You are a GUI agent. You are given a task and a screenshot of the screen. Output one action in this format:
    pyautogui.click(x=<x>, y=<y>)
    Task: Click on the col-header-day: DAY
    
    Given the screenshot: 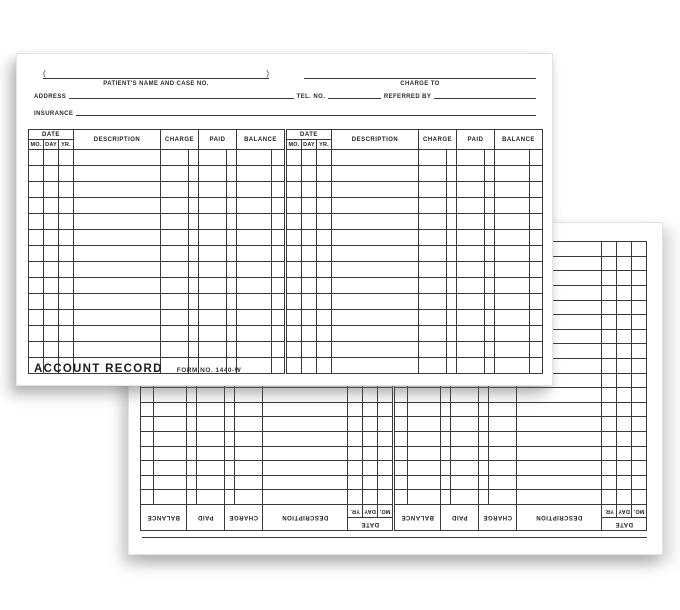 What is the action you would take?
    pyautogui.click(x=370, y=511)
    